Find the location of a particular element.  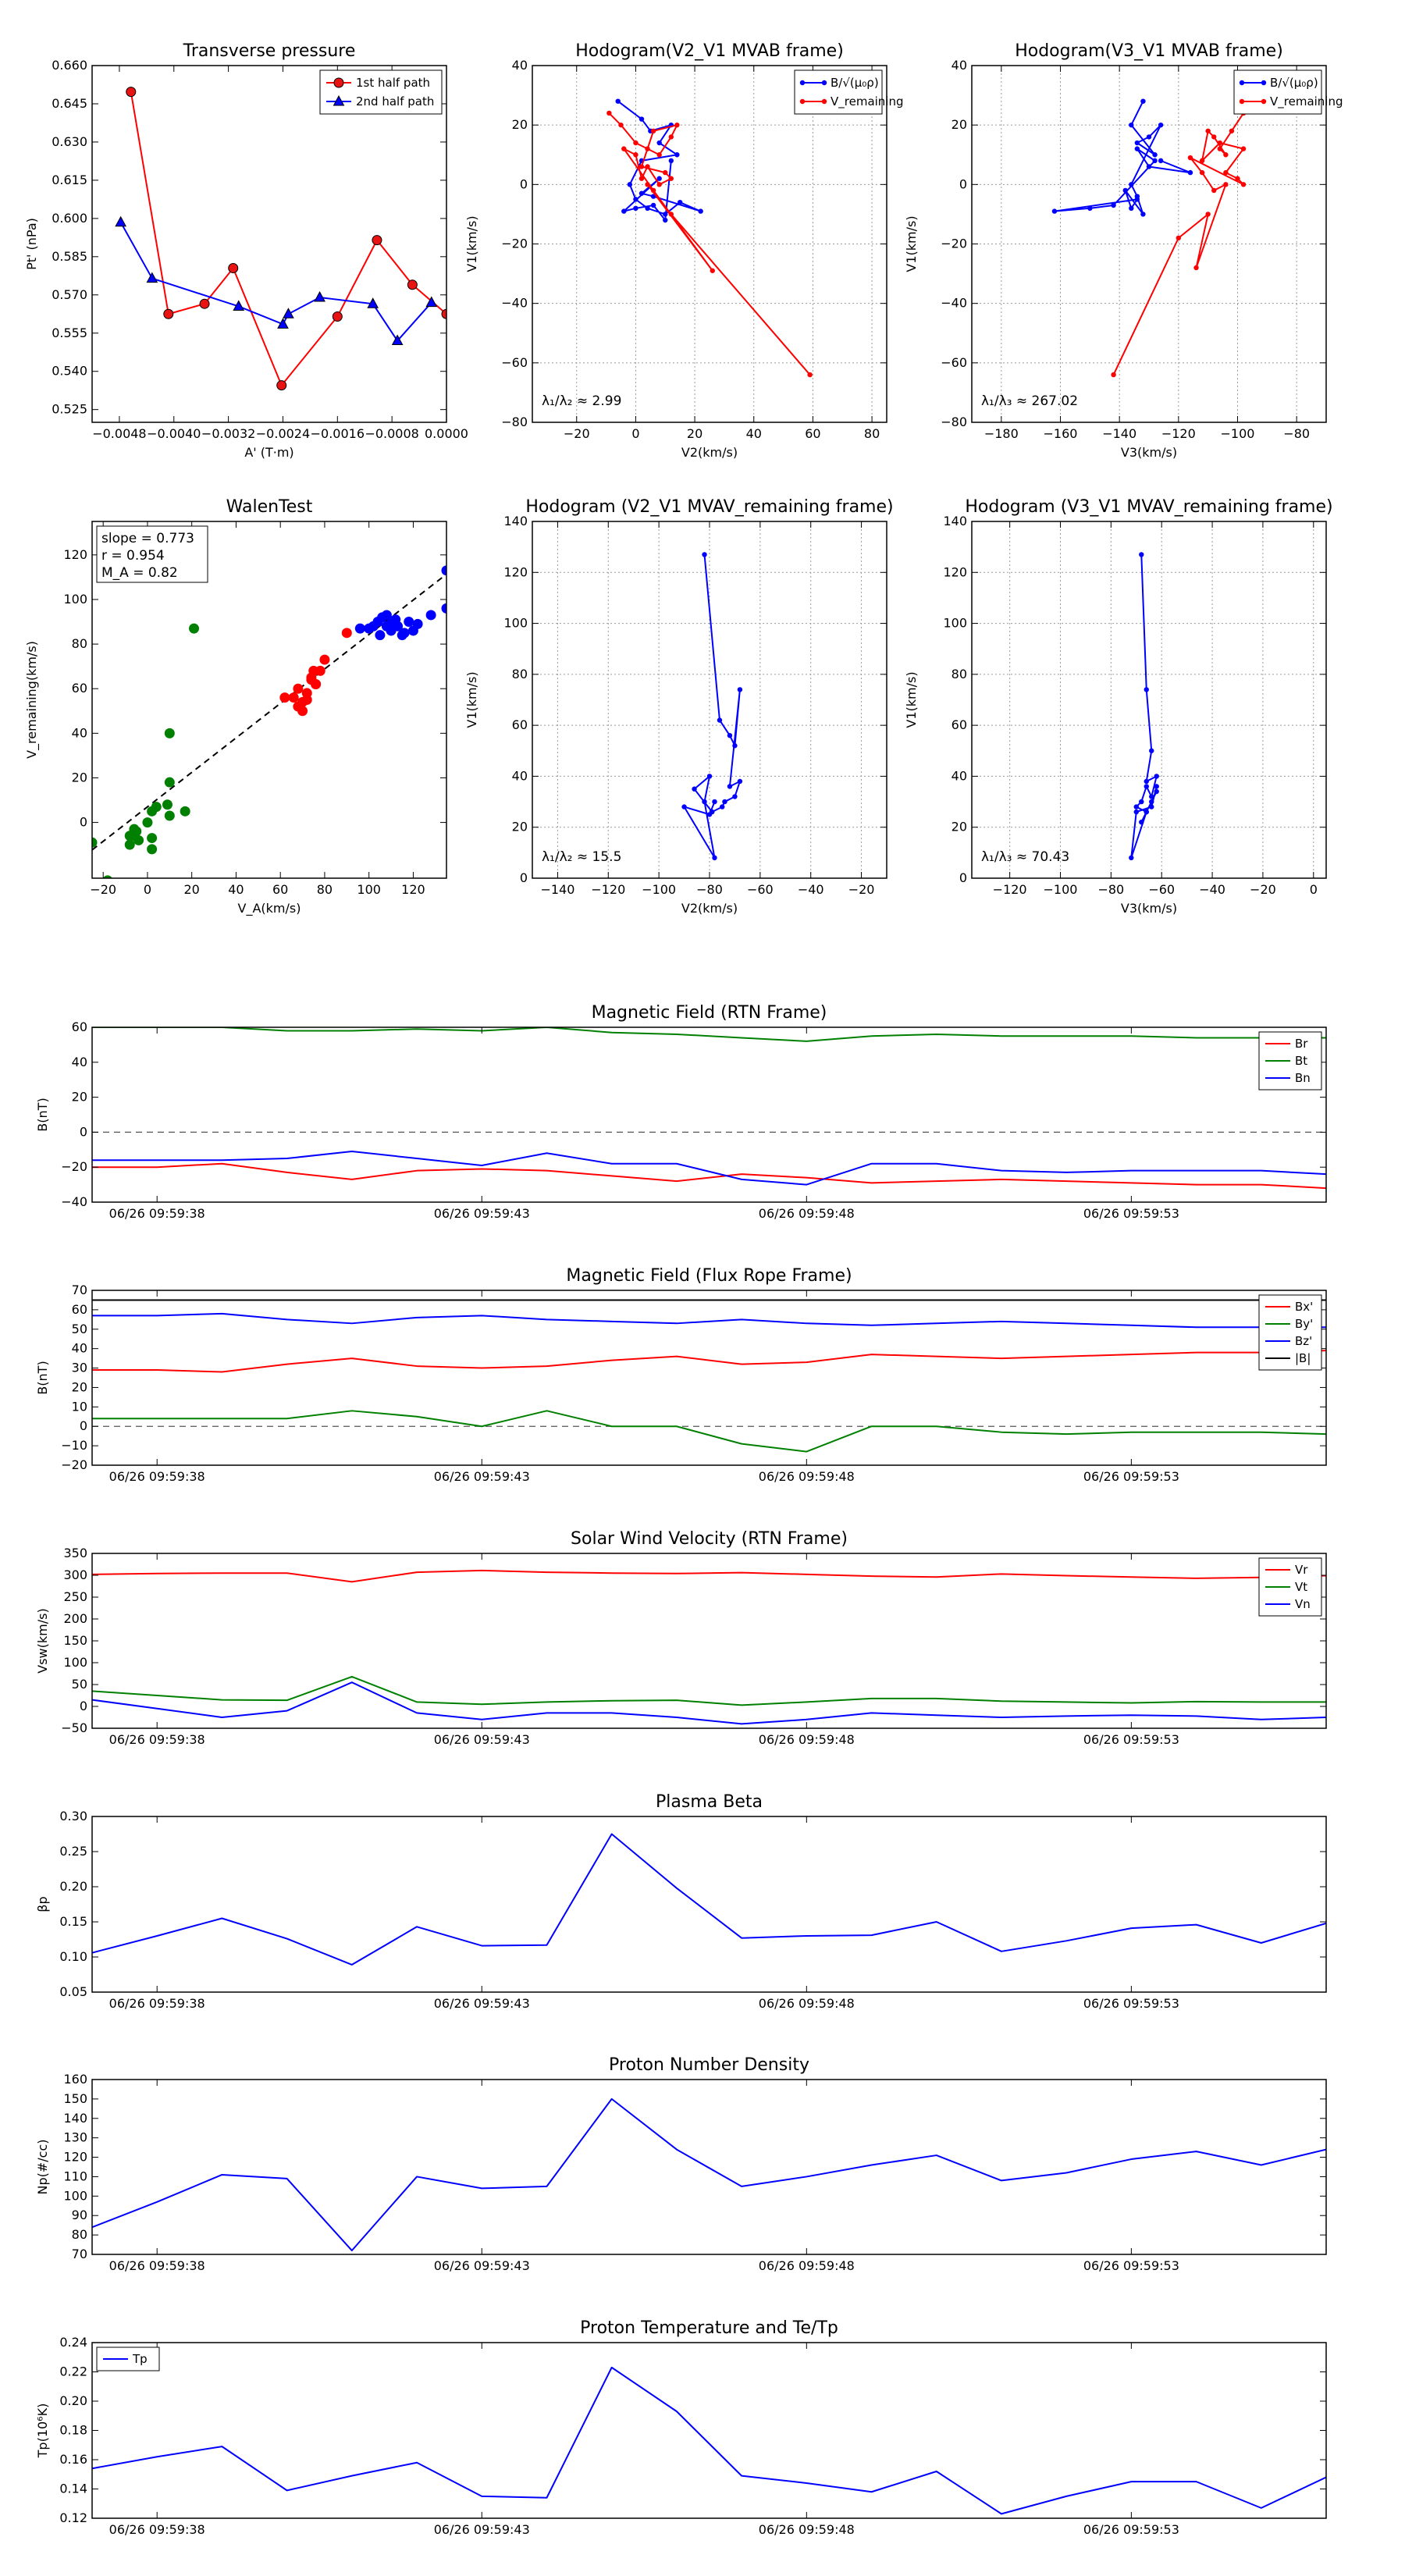

chart-h2-xtick-label: −100 is located at coordinates (1238, 434).